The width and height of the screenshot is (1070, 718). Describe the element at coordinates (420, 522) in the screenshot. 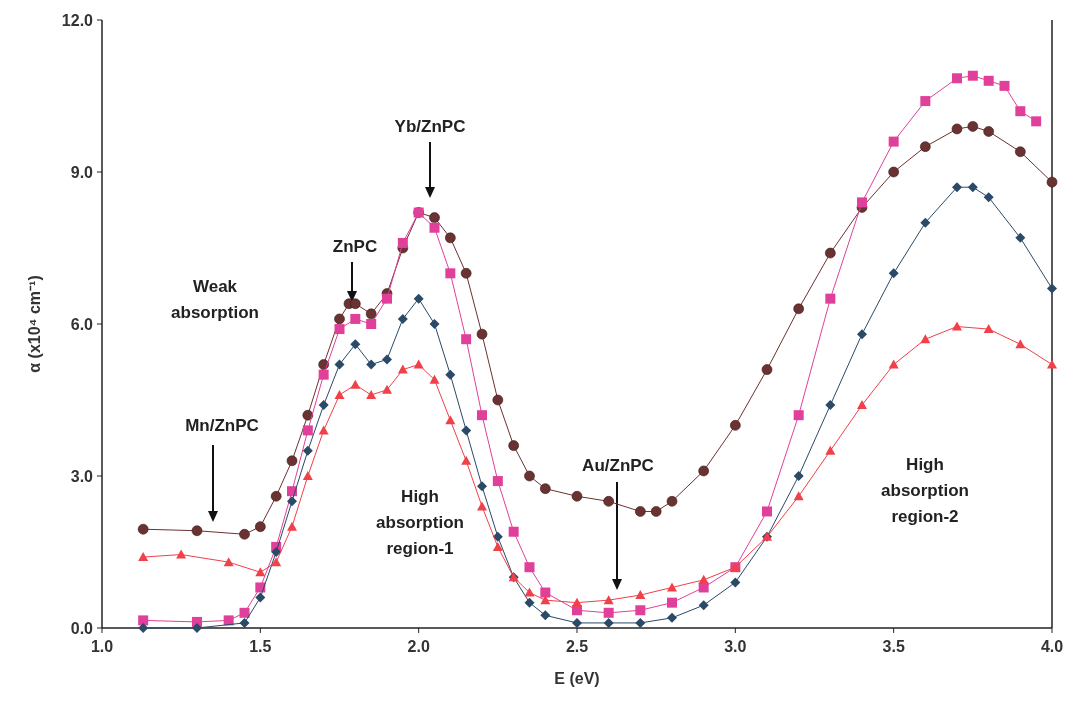

I see `annotation: High absorption region-1` at that location.